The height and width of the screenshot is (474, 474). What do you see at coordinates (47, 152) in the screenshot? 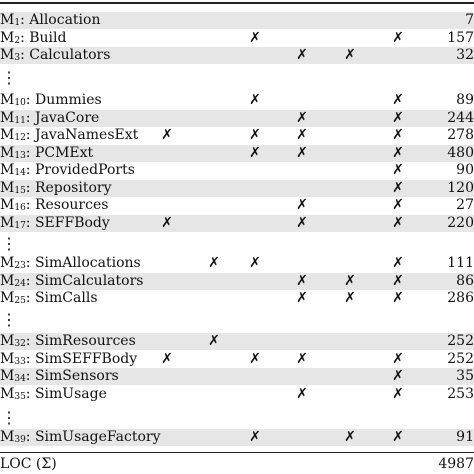
I see `module-name: M13: PCMExt` at bounding box center [47, 152].